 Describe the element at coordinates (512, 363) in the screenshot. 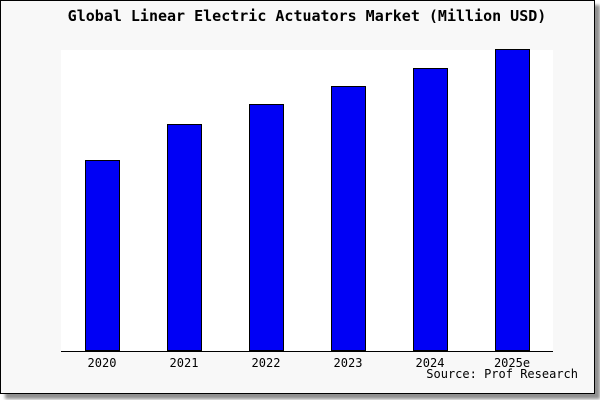

I see `x-tick-label-2025e: 2025e` at that location.